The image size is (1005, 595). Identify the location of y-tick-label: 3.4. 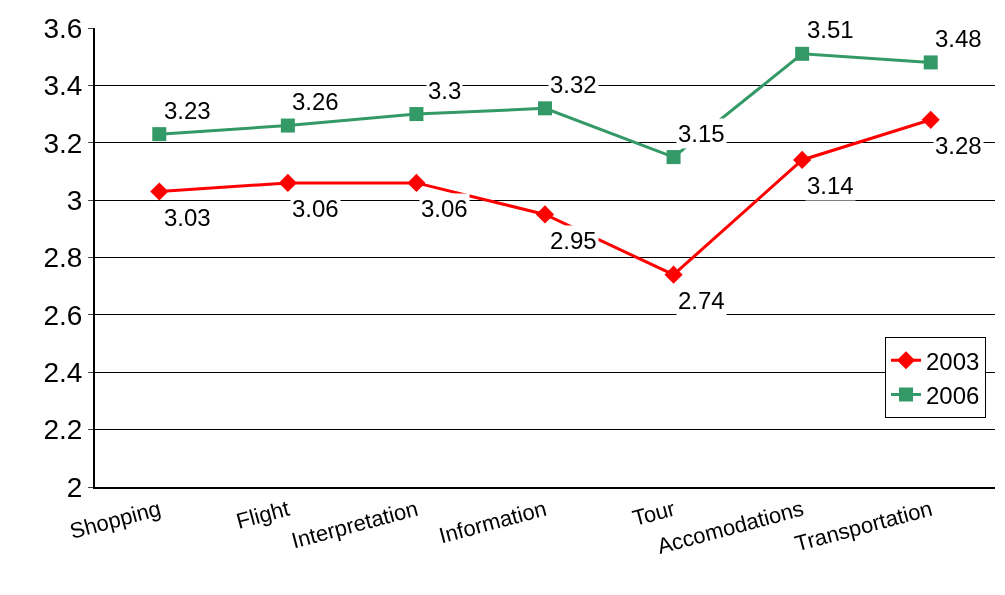
(63, 86).